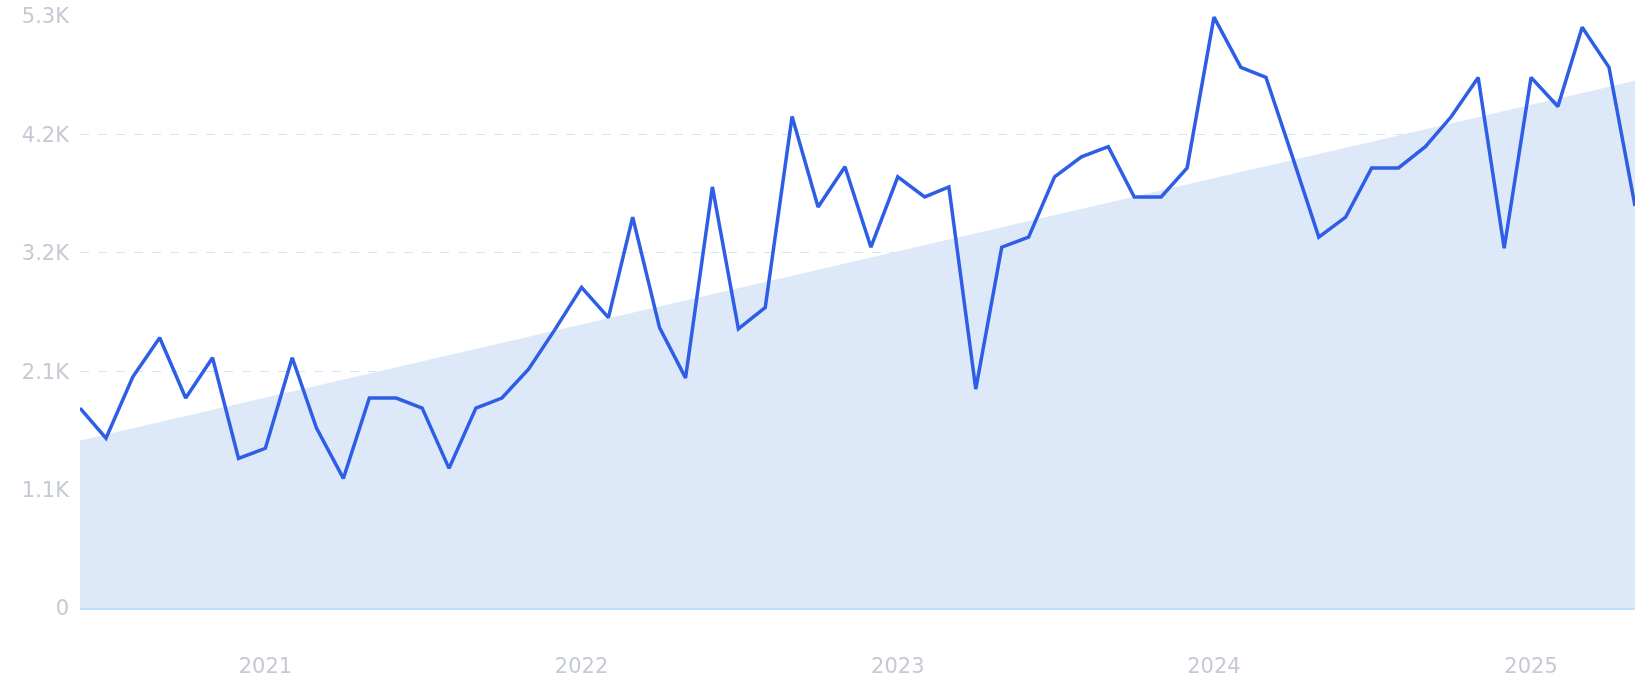 The width and height of the screenshot is (1643, 700). What do you see at coordinates (62, 608) in the screenshot?
I see `y-tick-label: 0` at bounding box center [62, 608].